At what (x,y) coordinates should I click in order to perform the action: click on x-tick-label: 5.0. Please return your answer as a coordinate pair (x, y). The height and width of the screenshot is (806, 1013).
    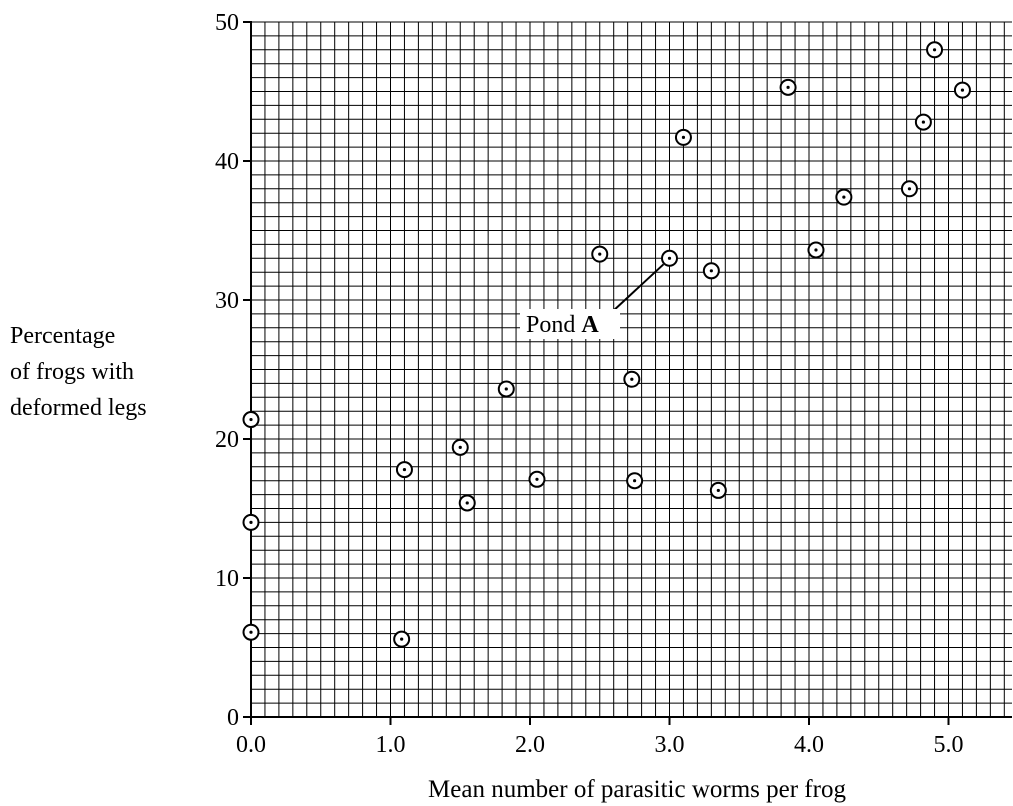
    Looking at the image, I should click on (949, 745).